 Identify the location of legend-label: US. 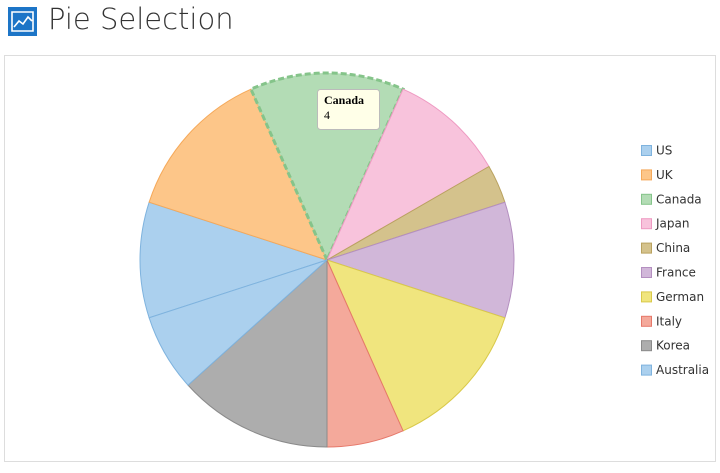
(664, 151).